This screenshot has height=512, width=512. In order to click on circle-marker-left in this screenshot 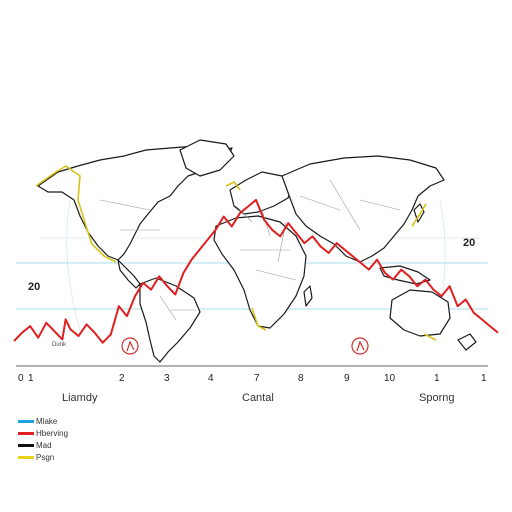, I will do `click(130, 346)`.